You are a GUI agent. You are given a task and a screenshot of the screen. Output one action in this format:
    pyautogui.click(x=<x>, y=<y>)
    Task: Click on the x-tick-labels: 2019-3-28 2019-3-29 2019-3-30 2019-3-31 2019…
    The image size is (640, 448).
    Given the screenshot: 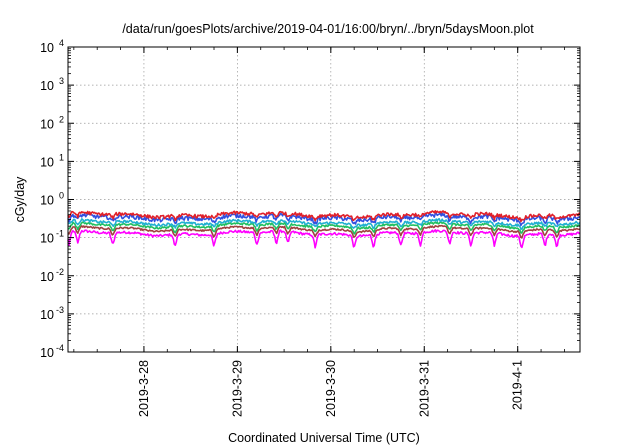 What is the action you would take?
    pyautogui.click(x=331, y=388)
    